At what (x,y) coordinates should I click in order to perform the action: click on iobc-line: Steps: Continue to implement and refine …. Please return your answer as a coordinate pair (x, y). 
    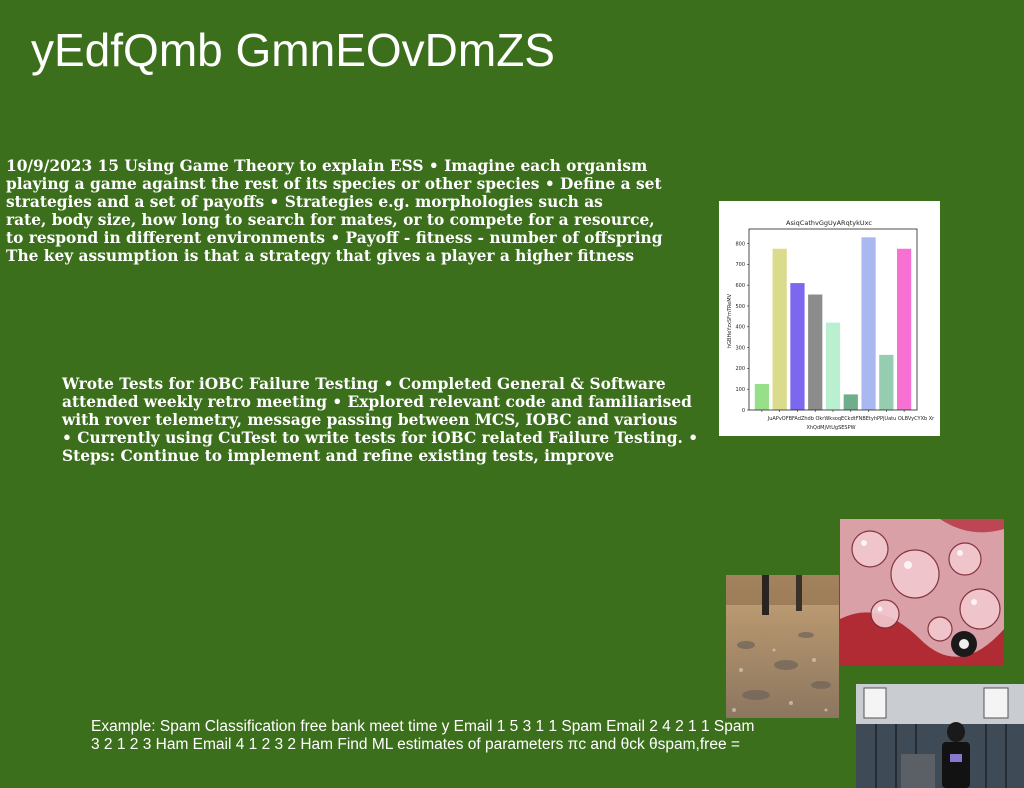
    Looking at the image, I should click on (338, 456).